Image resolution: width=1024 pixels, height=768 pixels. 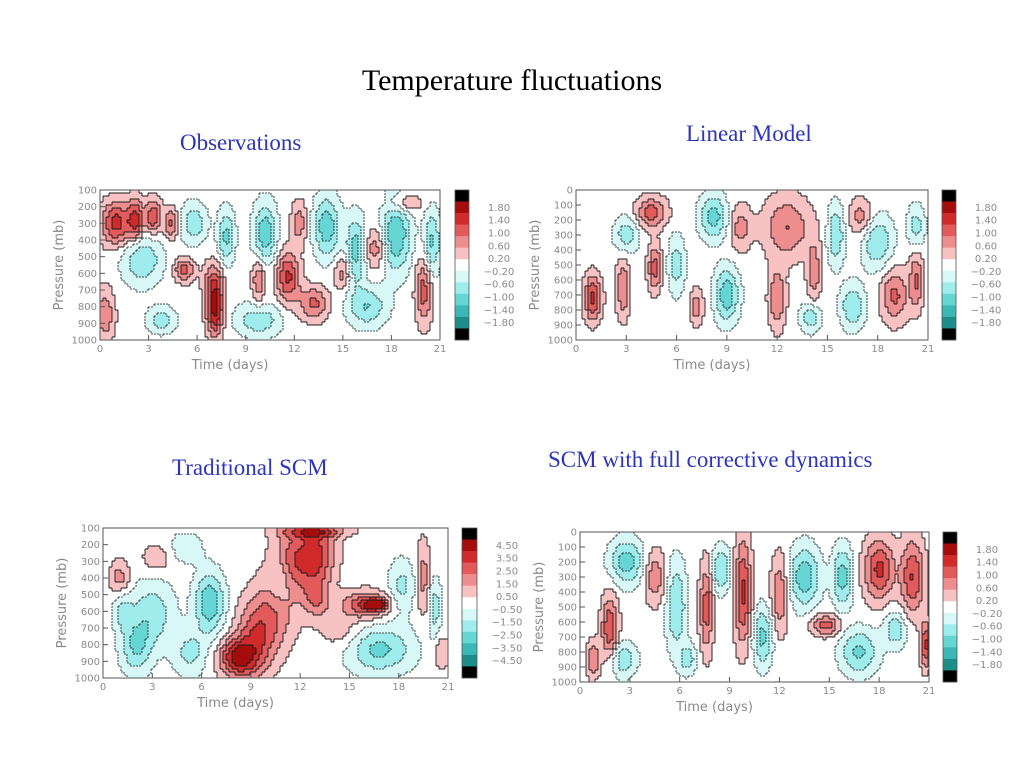 What do you see at coordinates (710, 459) in the screenshot?
I see `panel-title-scm-corrective: SCM with full corrective dynamics` at bounding box center [710, 459].